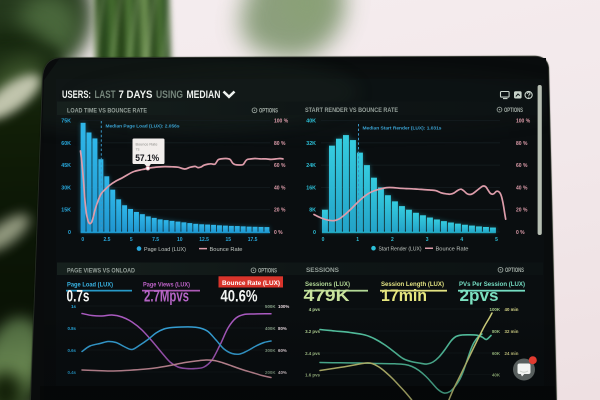  What do you see at coordinates (105, 95) in the screenshot?
I see `svg-text: LAST` at bounding box center [105, 95].